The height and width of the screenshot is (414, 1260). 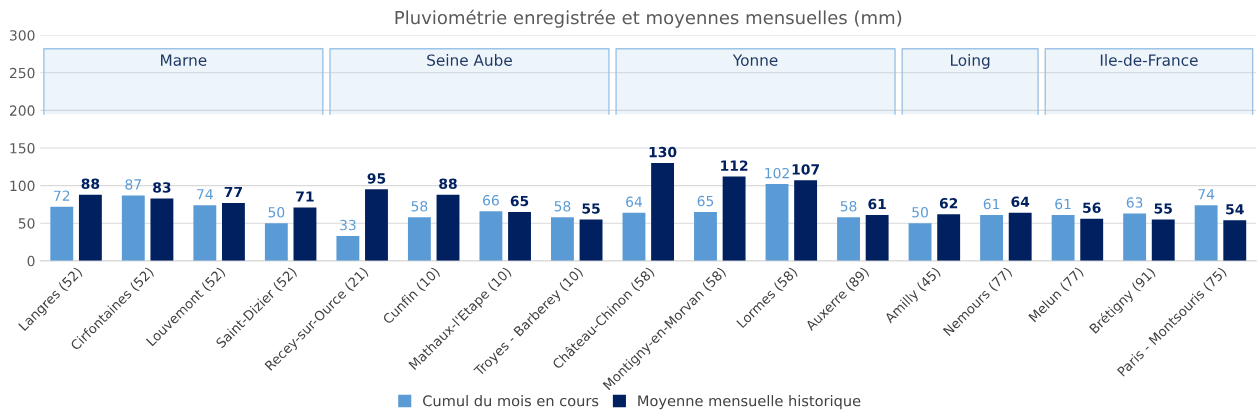 I want to click on data-label: 83, so click(x=162, y=187).